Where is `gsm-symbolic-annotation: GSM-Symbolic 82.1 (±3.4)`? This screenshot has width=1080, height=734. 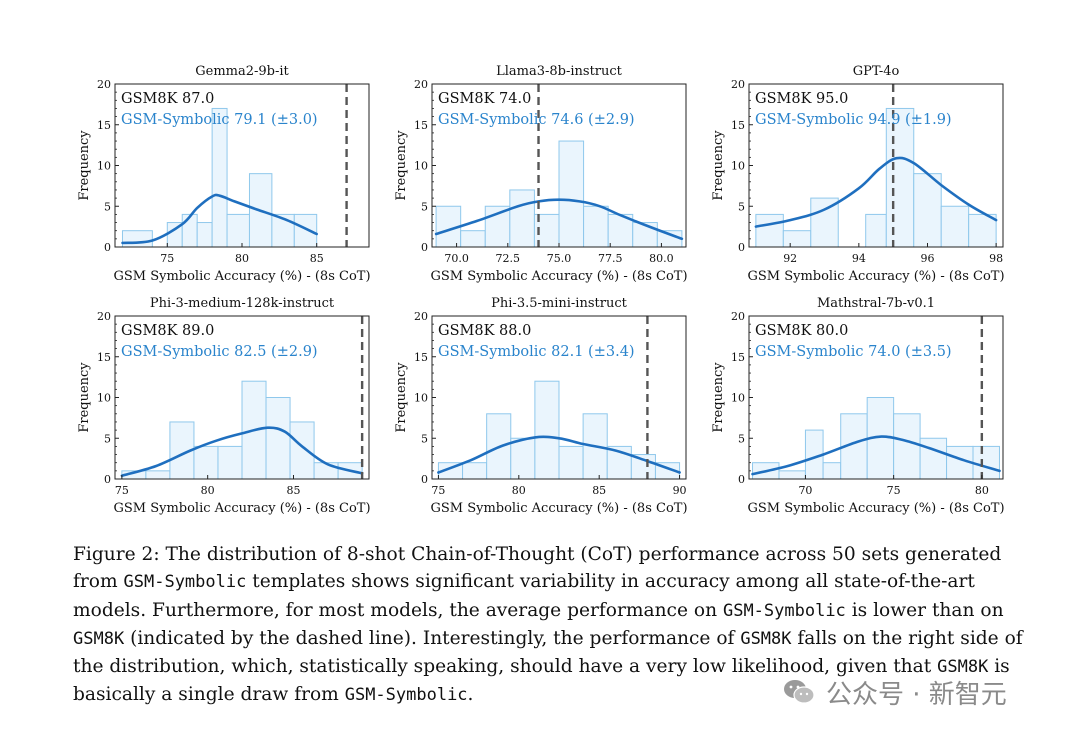
gsm-symbolic-annotation: GSM-Symbolic 82.1 (±3.4) is located at coordinates (536, 352).